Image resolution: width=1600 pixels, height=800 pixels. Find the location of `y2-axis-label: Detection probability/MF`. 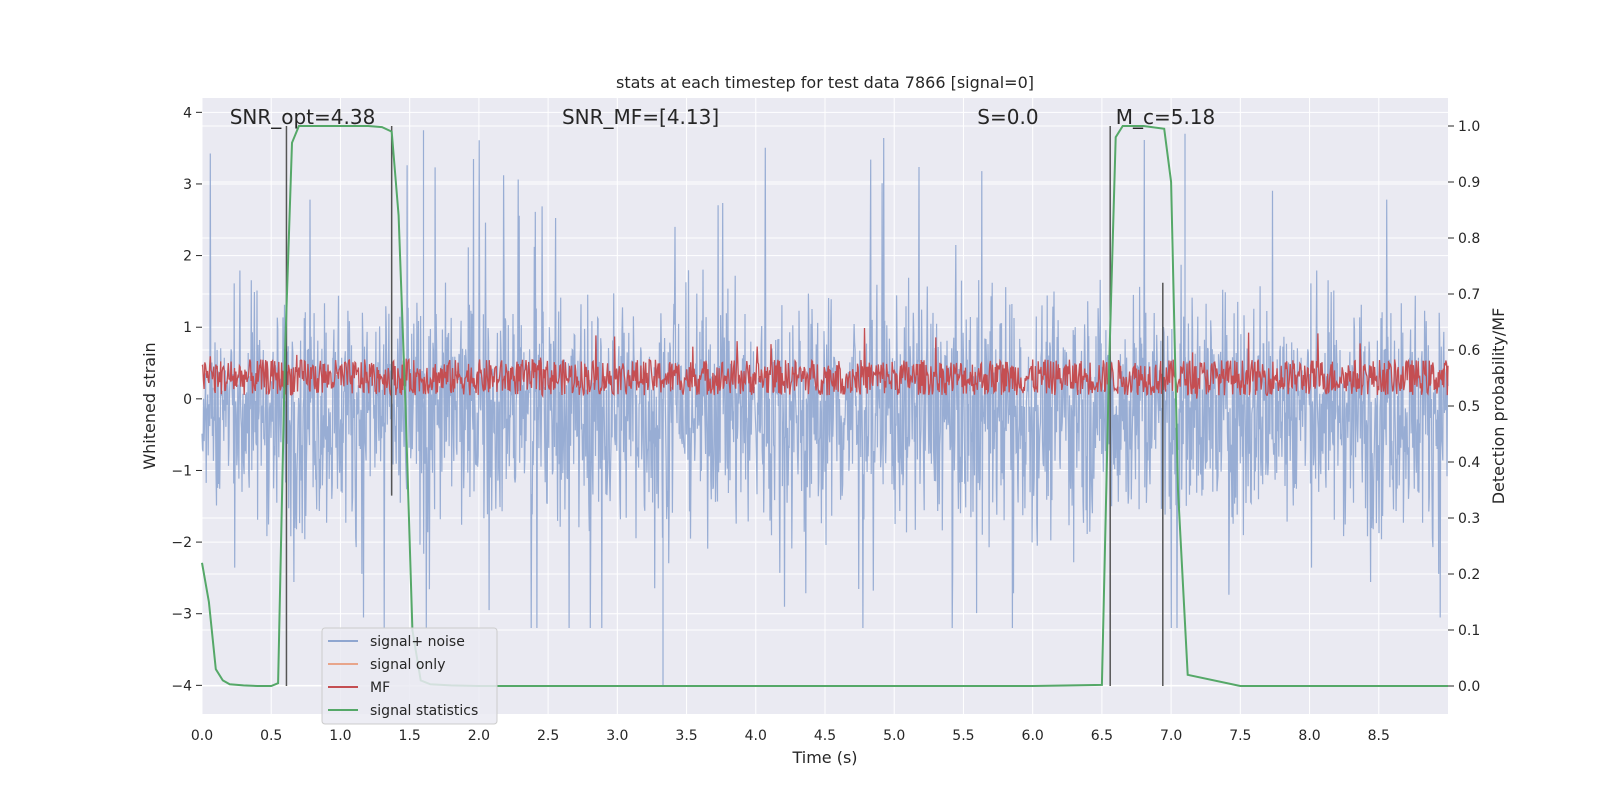

y2-axis-label: Detection probability/MF is located at coordinates (1498, 406).